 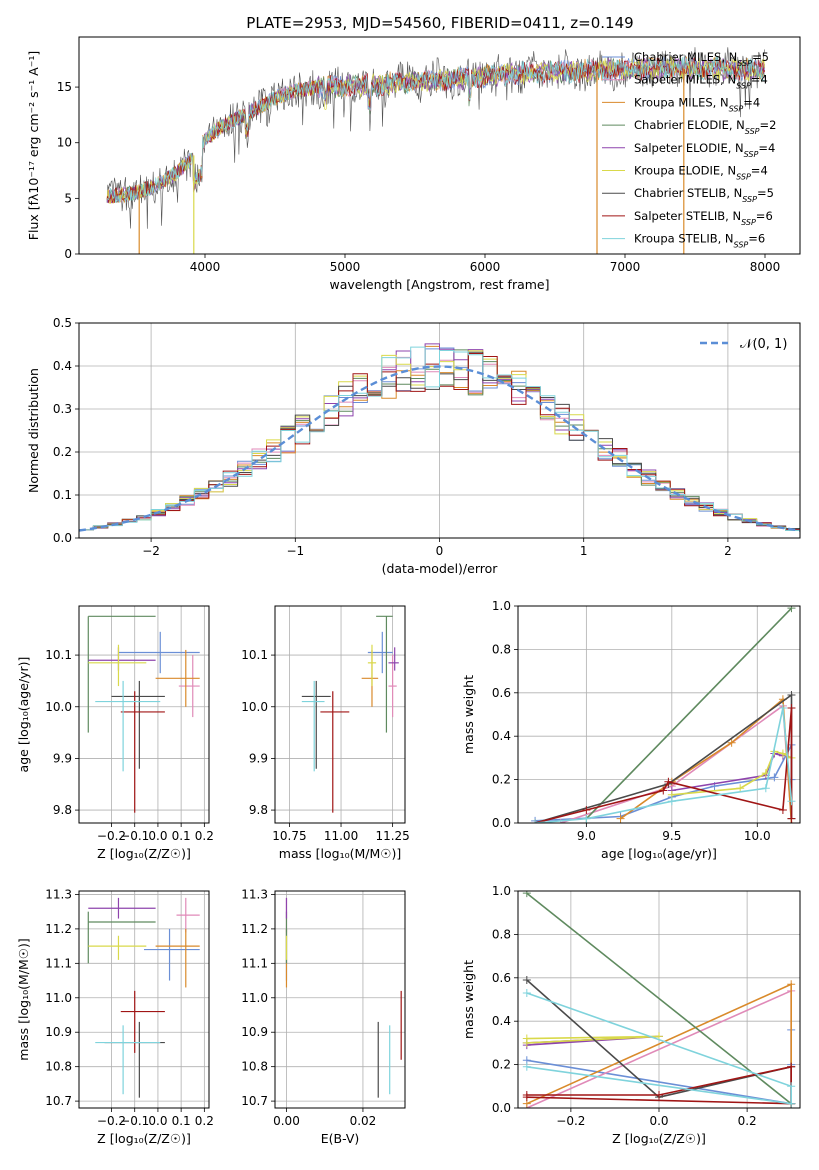 I want to click on mass-vs-Z-ytick-label: 10.8, so click(x=58, y=1067).